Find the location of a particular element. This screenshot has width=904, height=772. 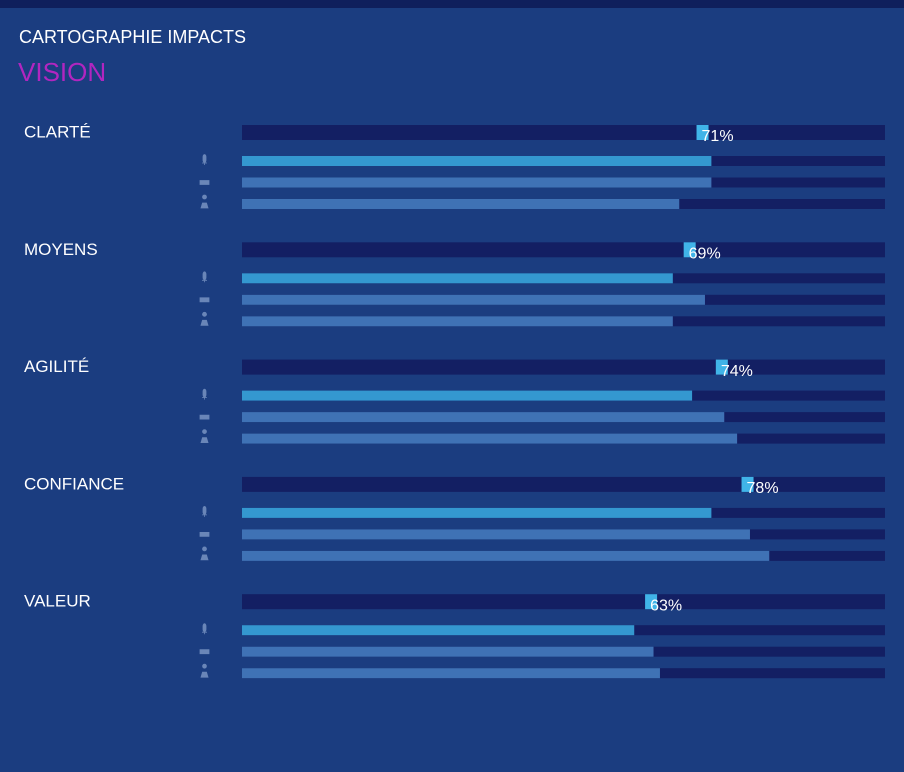

top-strip is located at coordinates (452, 4).